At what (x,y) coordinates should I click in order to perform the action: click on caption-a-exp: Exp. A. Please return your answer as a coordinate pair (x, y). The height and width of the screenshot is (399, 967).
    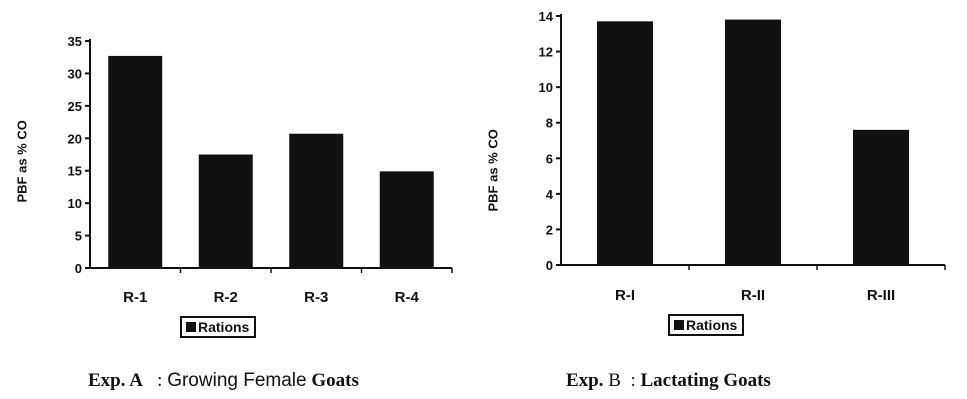
    Looking at the image, I should click on (115, 380).